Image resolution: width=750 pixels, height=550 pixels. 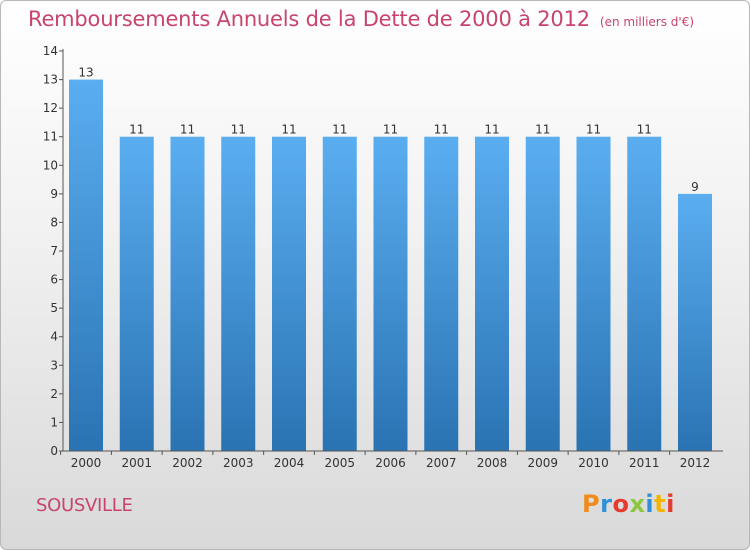 I want to click on bar-2007, so click(x=441, y=293).